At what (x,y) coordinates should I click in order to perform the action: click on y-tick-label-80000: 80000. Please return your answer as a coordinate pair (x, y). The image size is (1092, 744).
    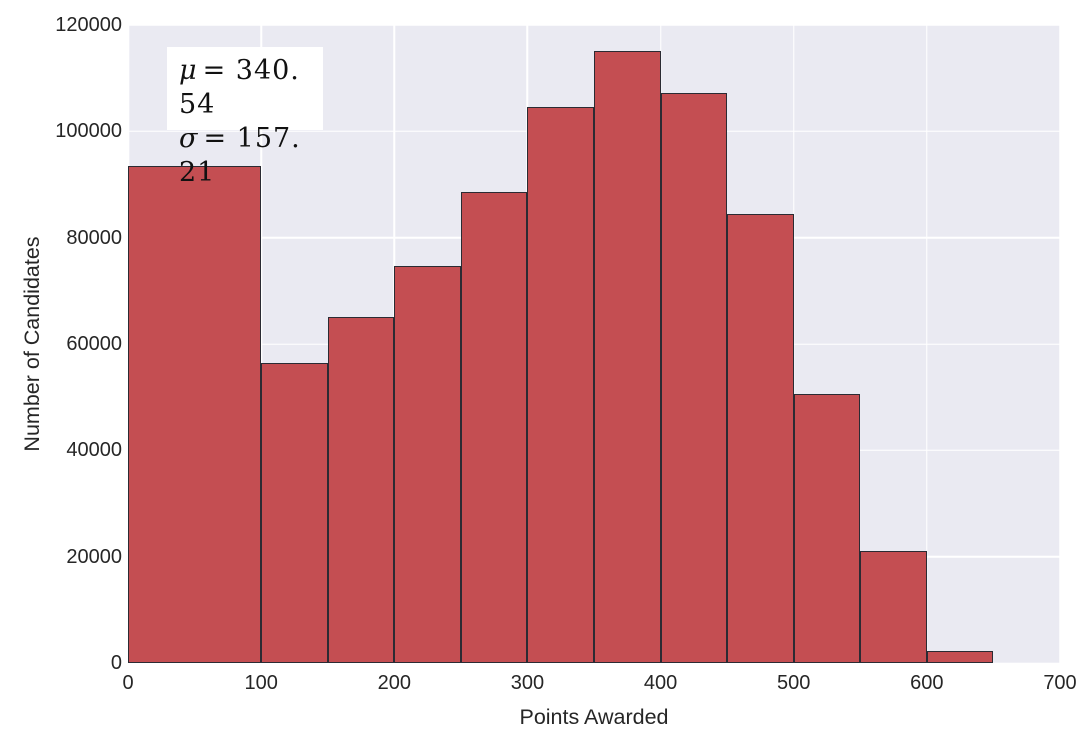
    Looking at the image, I should click on (94, 237).